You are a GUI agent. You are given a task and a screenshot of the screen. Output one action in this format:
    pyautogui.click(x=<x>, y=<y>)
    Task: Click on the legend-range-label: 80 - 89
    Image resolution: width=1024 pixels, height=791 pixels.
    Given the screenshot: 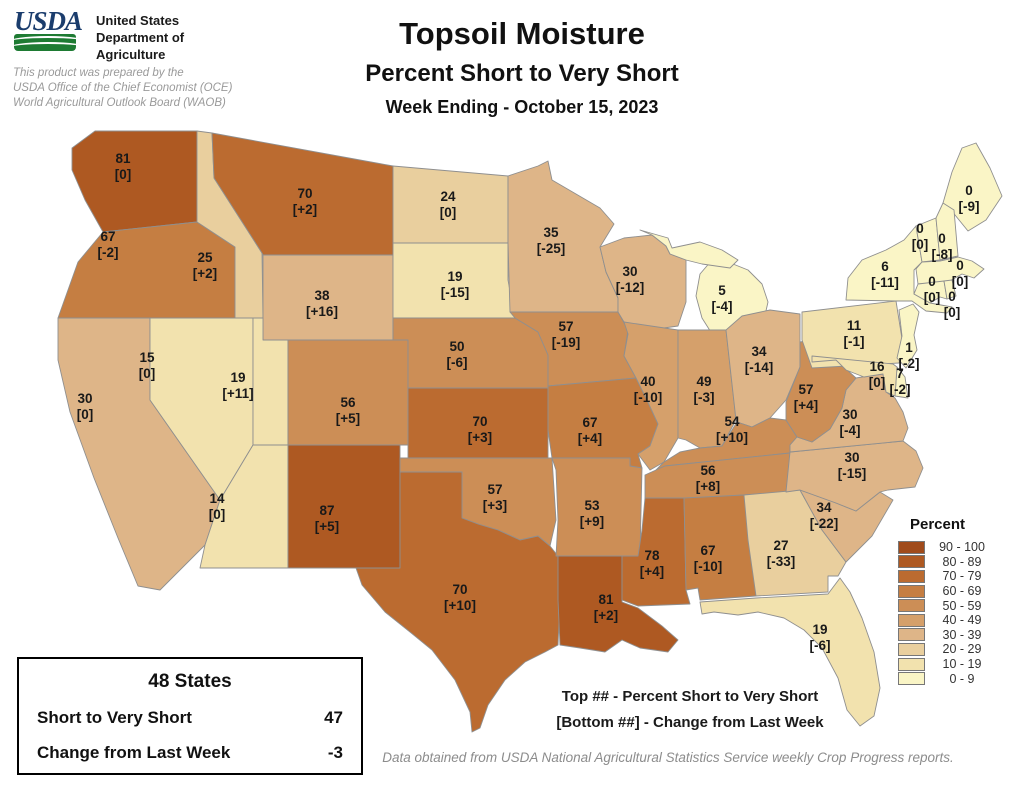 What is the action you would take?
    pyautogui.click(x=962, y=561)
    